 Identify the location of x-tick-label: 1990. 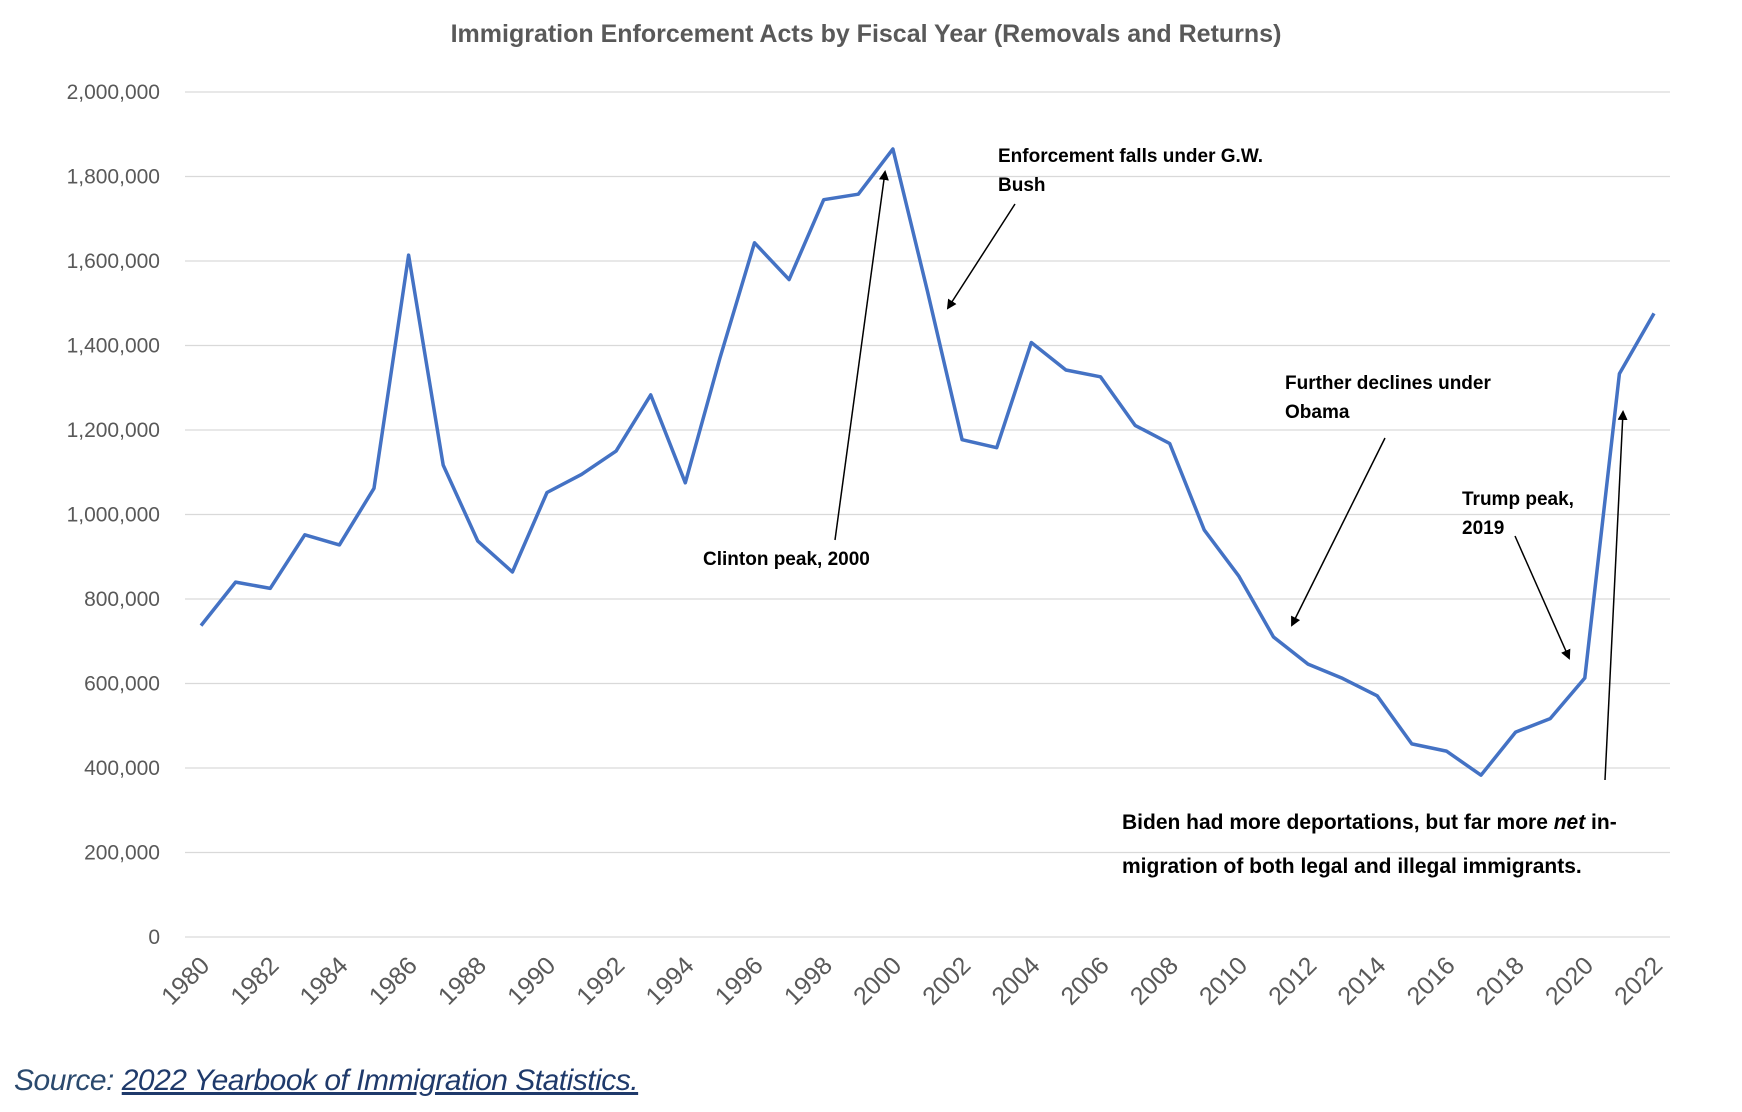
(531, 980).